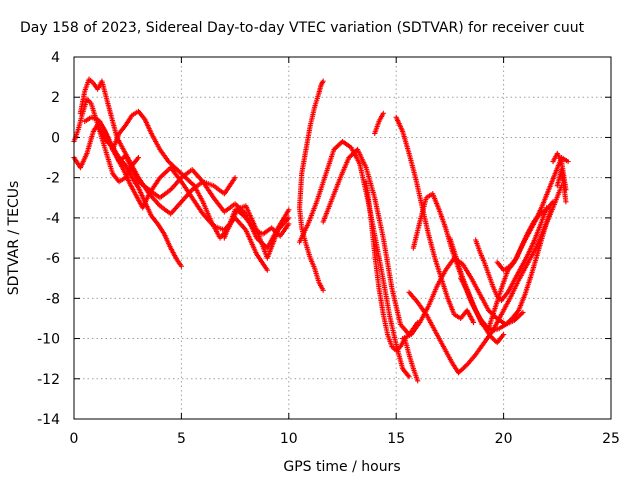  Describe the element at coordinates (48, 340) in the screenshot. I see `y-tick-label: -10` at that location.